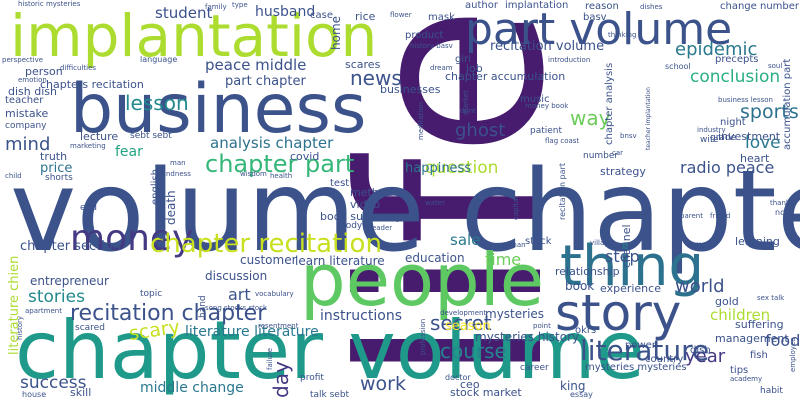  Describe the element at coordinates (421, 121) in the screenshot. I see `cloud-word: meditation` at that location.